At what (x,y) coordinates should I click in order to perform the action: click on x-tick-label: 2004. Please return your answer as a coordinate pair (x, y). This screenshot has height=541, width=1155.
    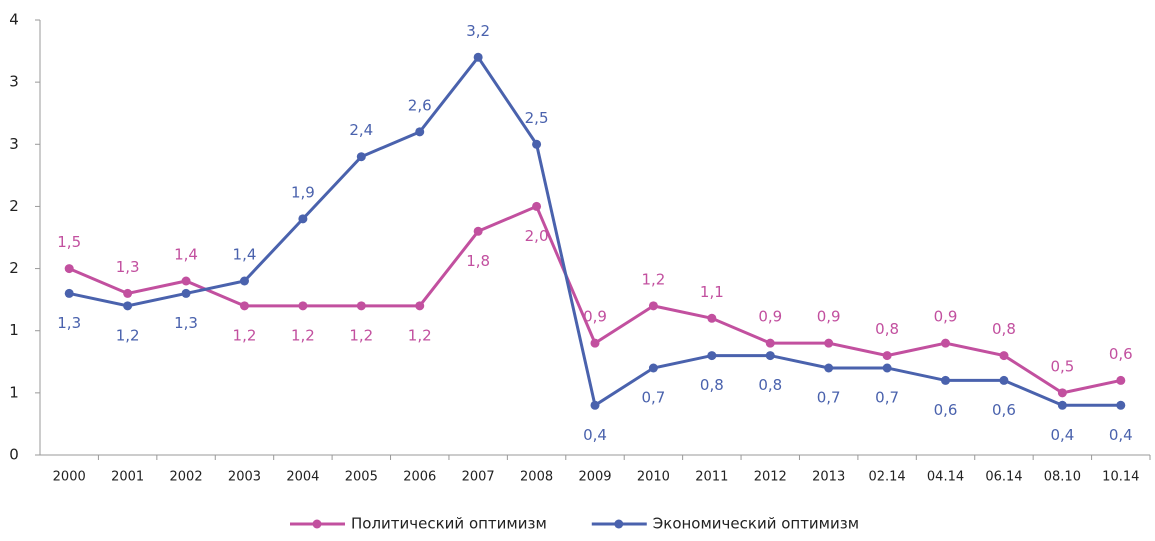
    Looking at the image, I should click on (302, 477).